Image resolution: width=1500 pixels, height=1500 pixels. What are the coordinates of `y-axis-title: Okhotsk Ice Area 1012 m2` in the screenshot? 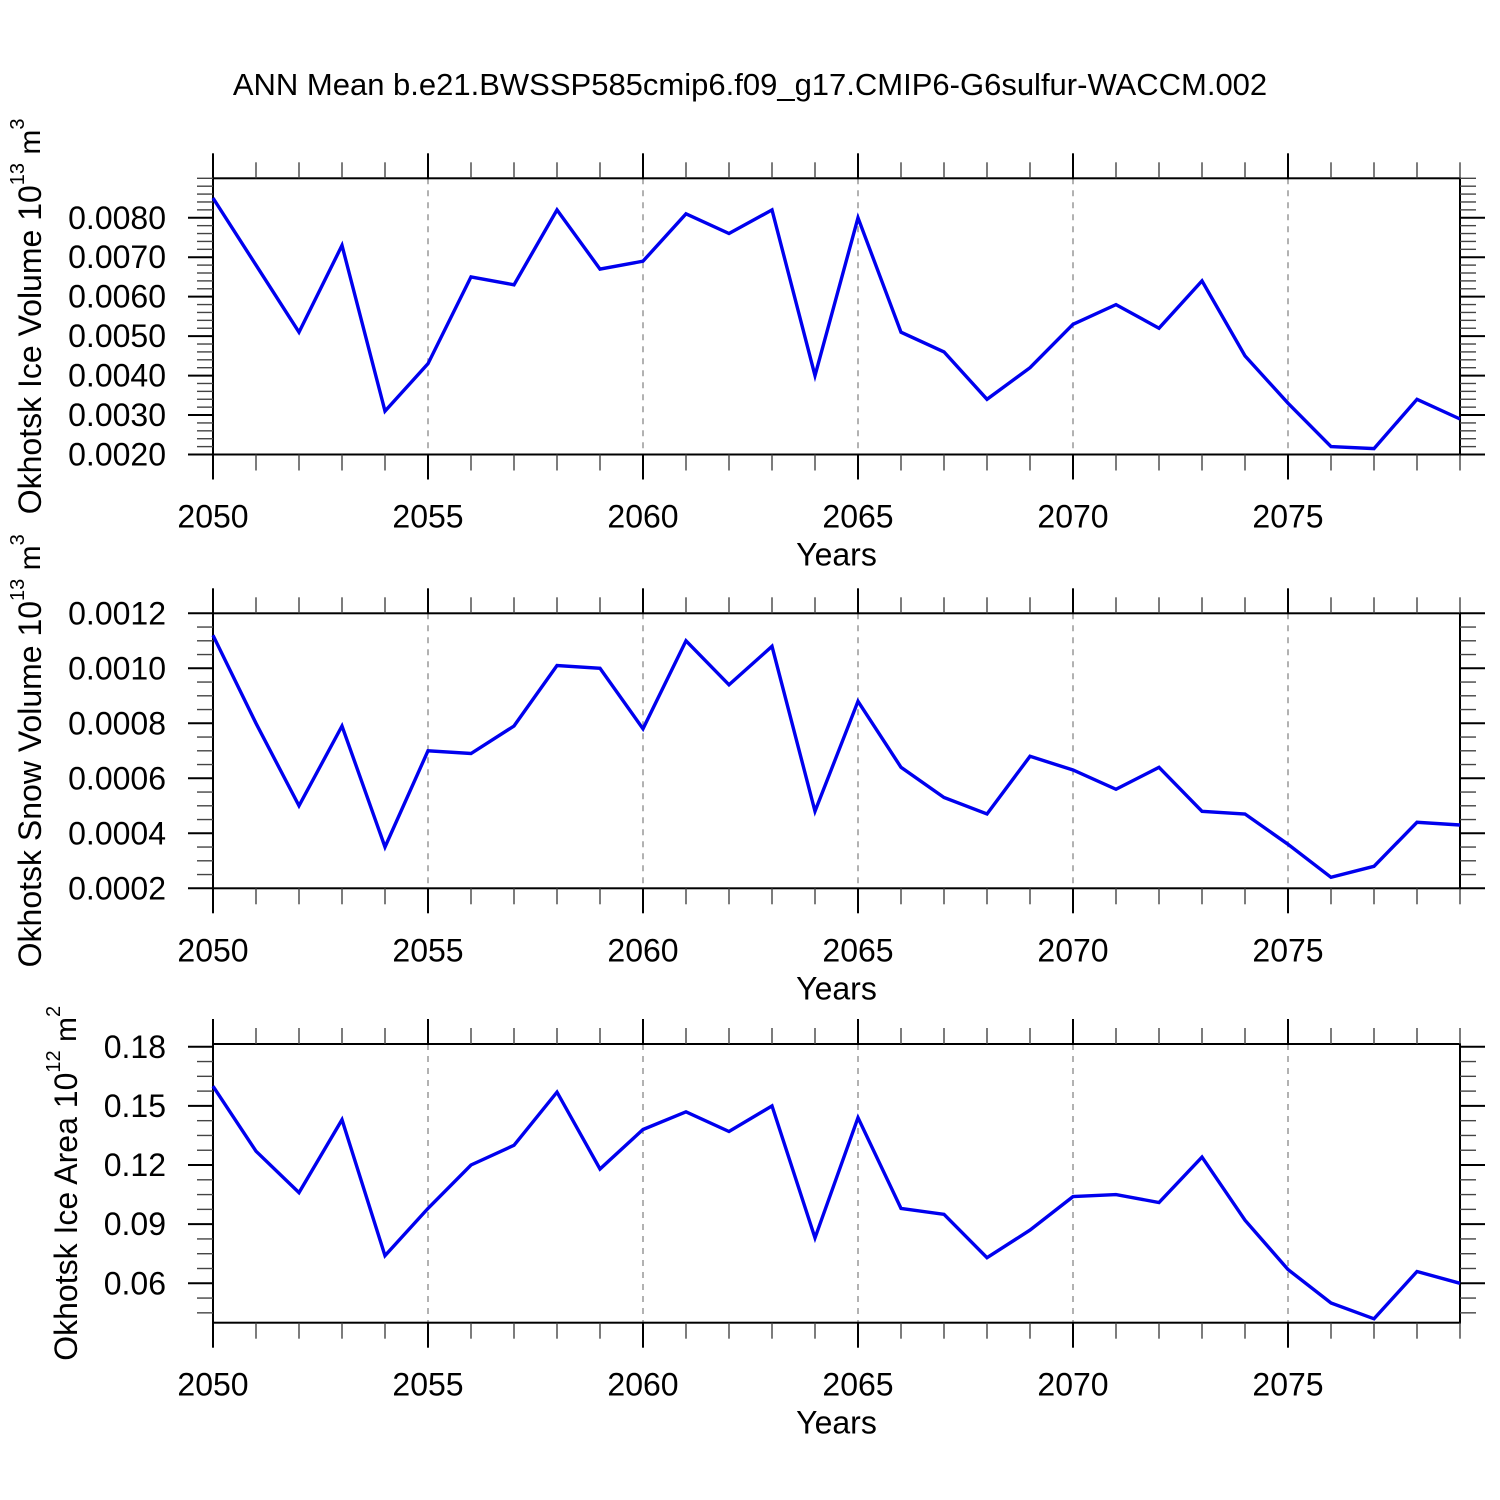 It's located at (63, 1183).